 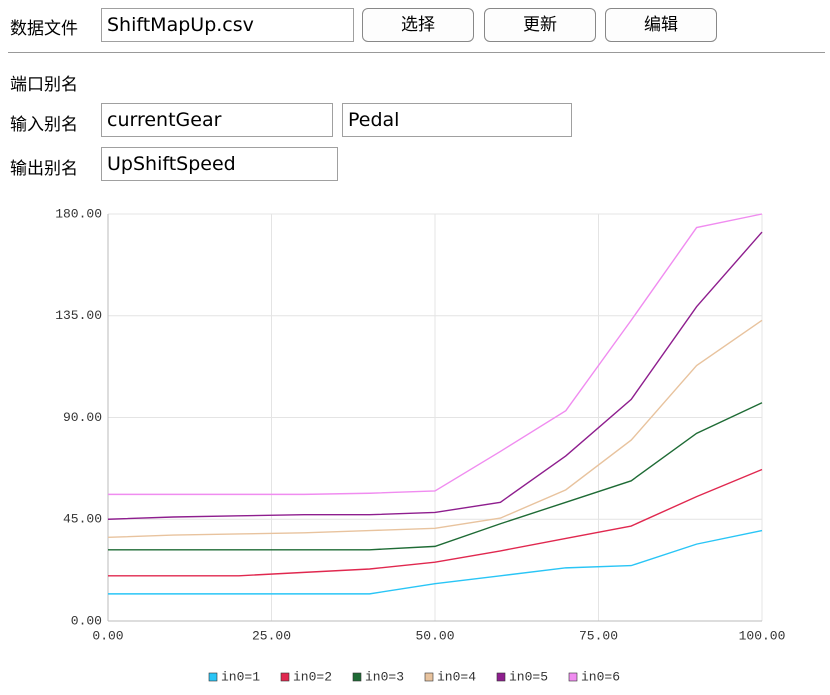 I want to click on section-title: 端口别名, so click(x=44, y=85).